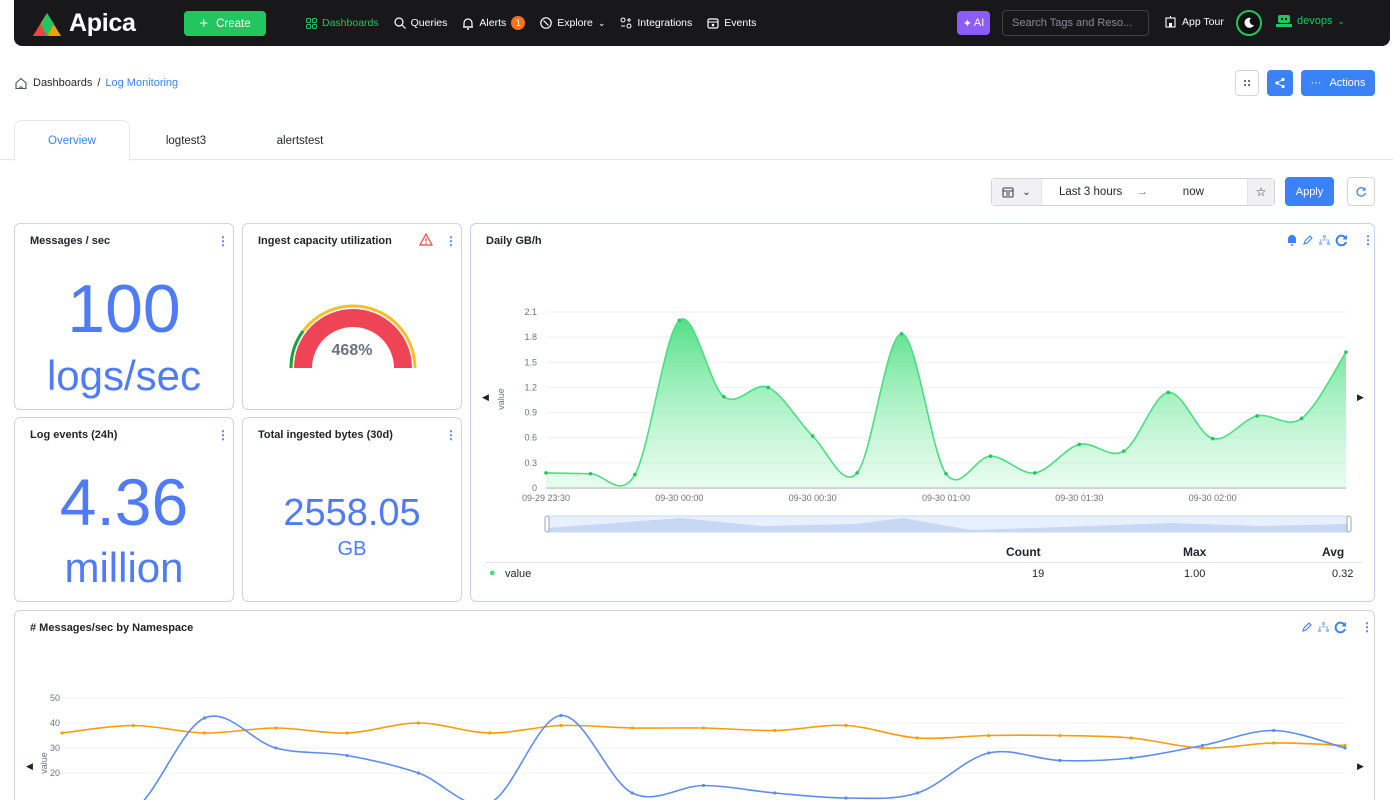 The width and height of the screenshot is (1393, 800). Describe the element at coordinates (1280, 83) in the screenshot. I see `share-button` at that location.